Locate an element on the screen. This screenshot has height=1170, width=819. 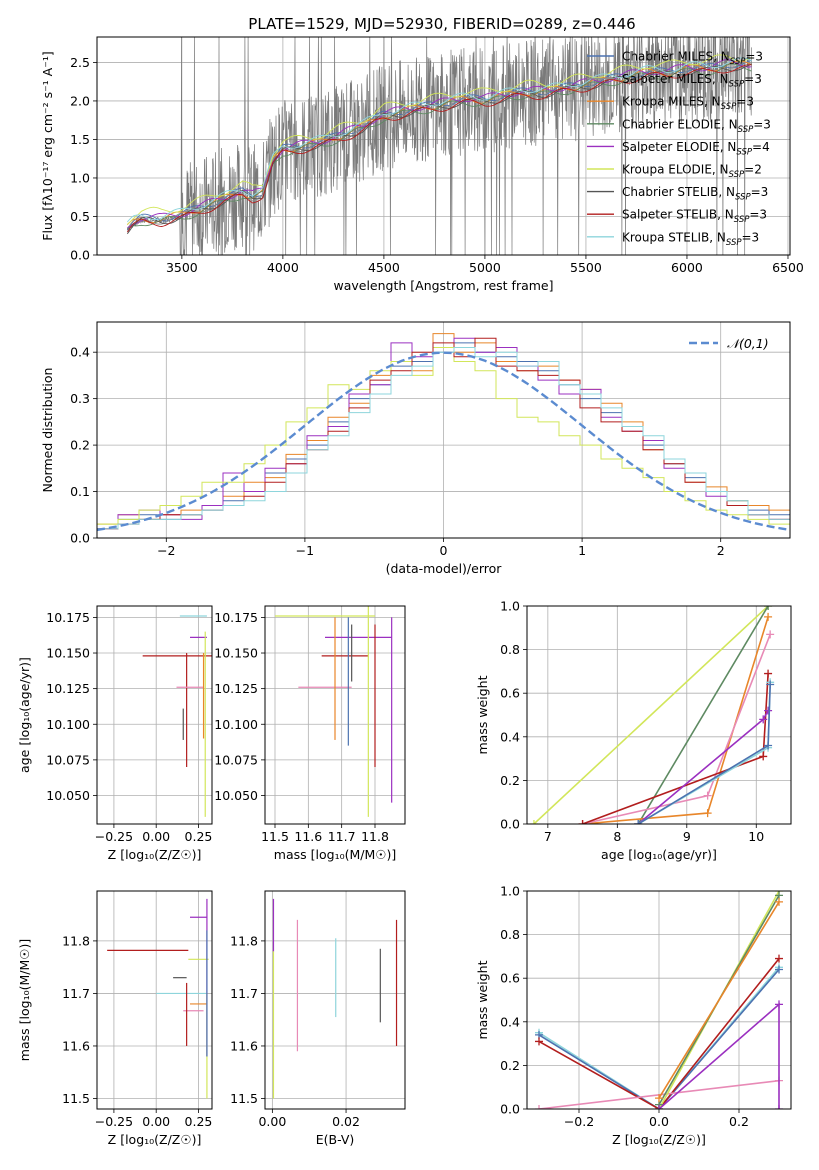
legend-label: Salpeter STELIB, N is located at coordinates (678, 215).